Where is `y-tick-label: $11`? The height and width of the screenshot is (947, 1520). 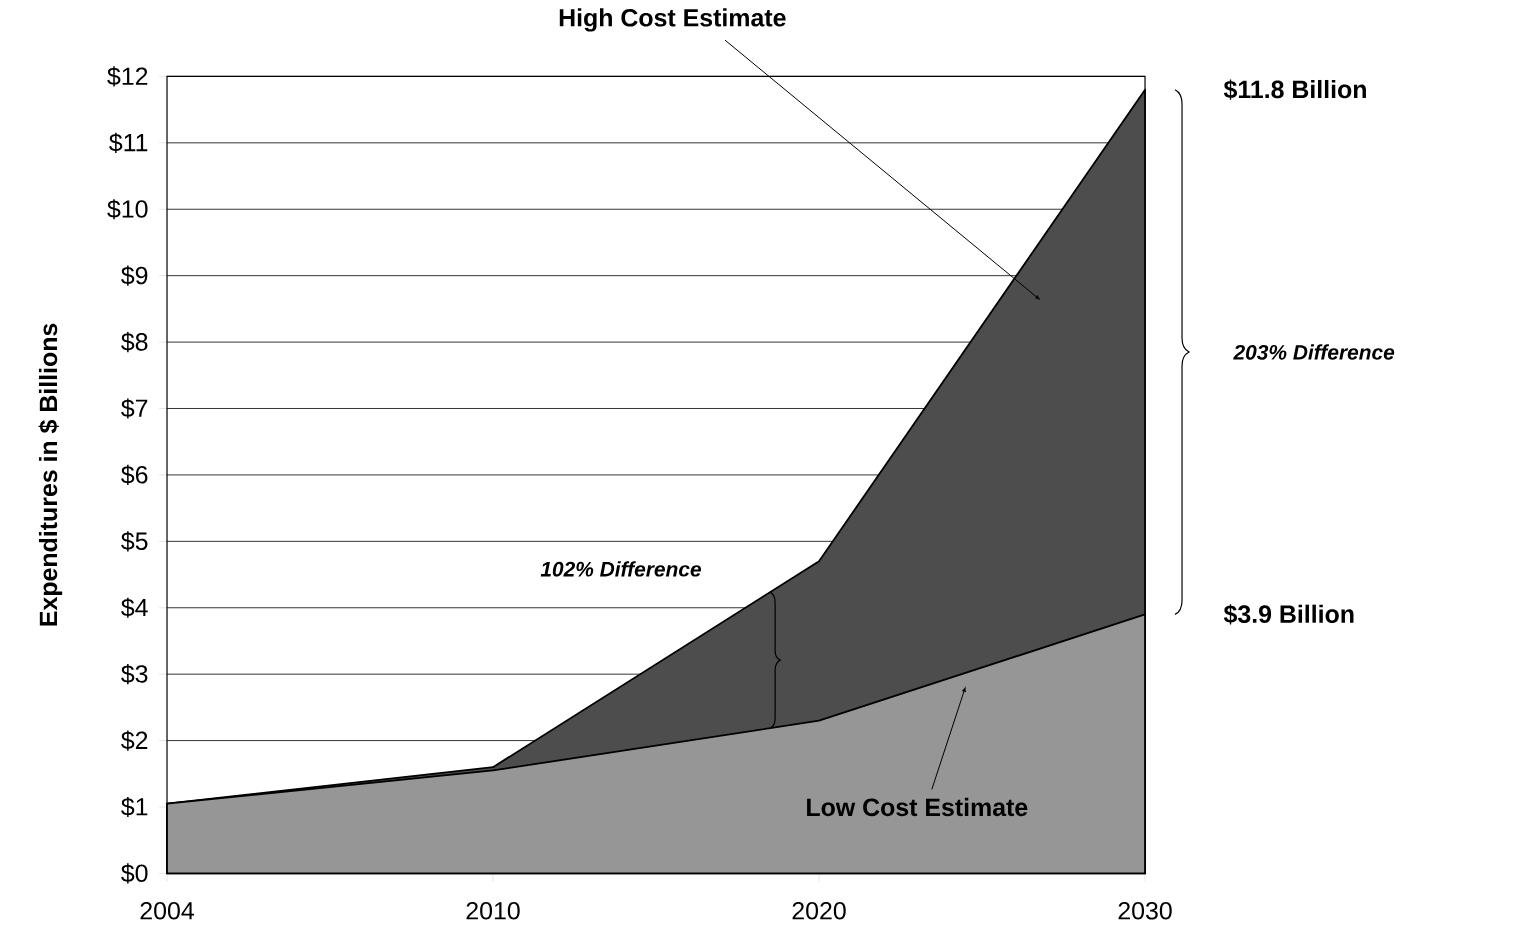
y-tick-label: $11 is located at coordinates (128, 142).